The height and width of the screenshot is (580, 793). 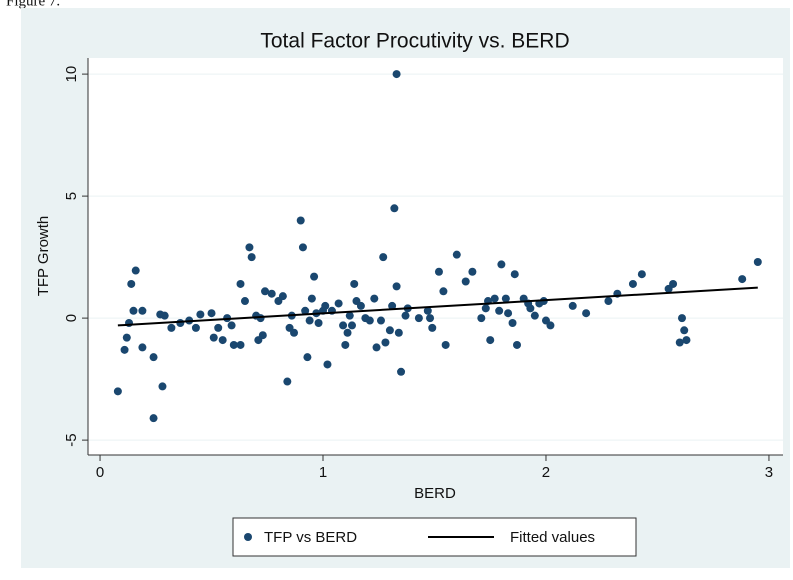 I want to click on y-tick-label: -5, so click(x=71, y=439).